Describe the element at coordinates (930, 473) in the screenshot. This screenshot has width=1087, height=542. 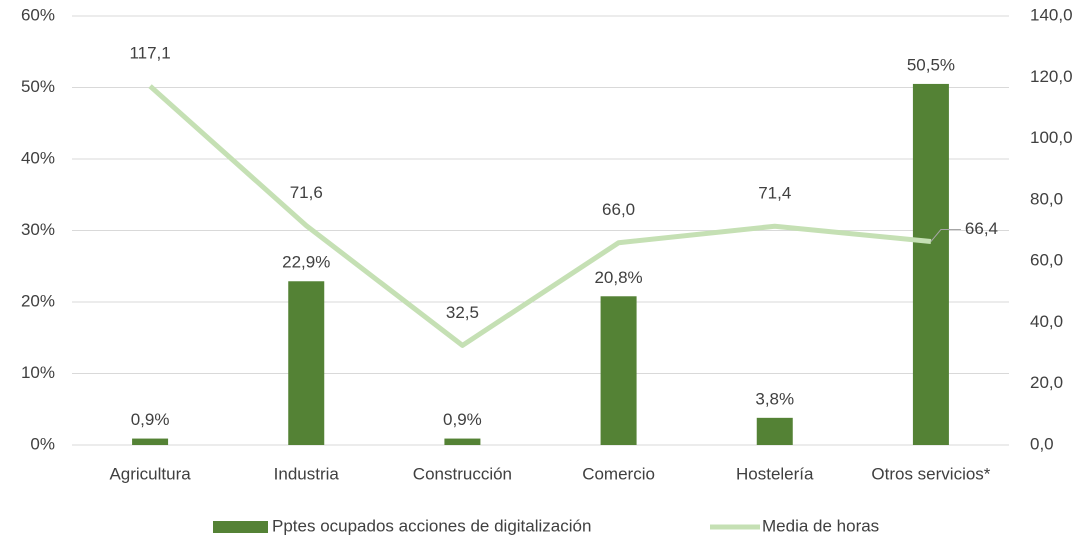
I see `x-tick-label: Otros servicios*` at that location.